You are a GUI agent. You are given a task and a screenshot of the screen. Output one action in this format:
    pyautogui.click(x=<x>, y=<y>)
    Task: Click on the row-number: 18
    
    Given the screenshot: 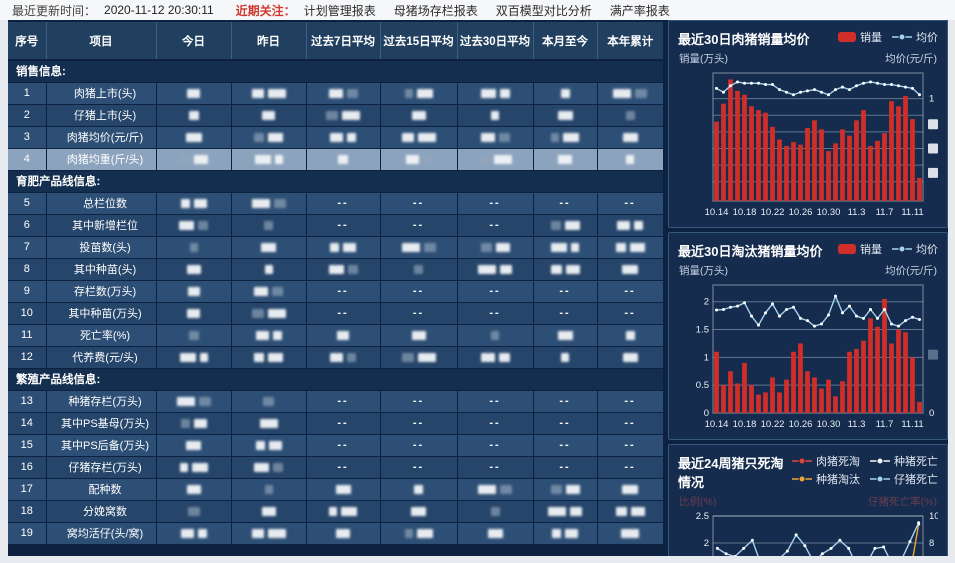 What is the action you would take?
    pyautogui.click(x=27, y=511)
    